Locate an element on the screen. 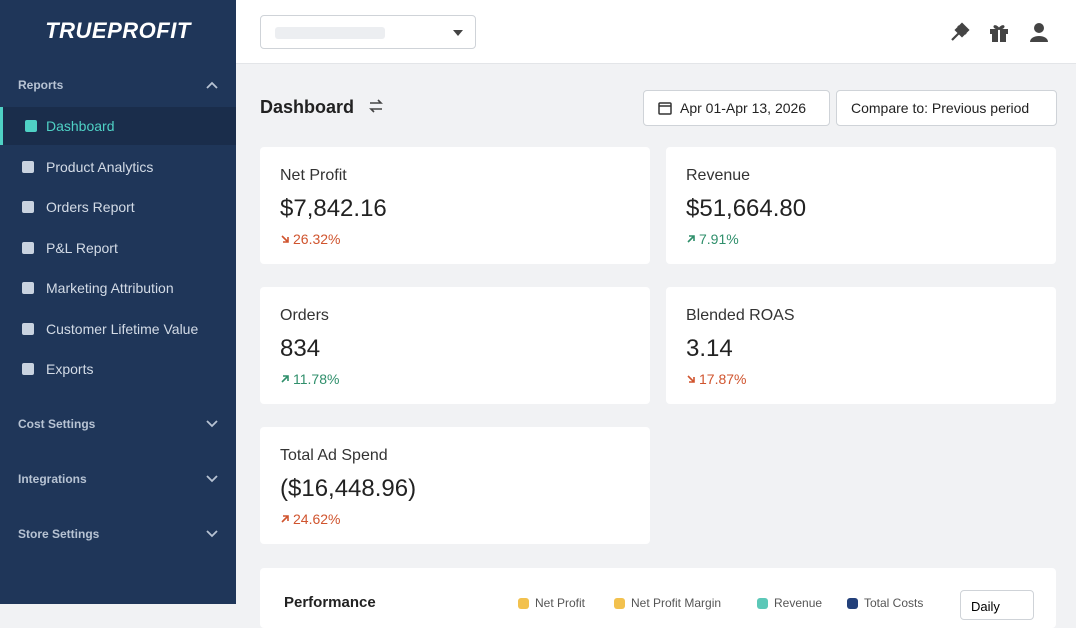 The height and width of the screenshot is (628, 1076). page-title: Dashboard is located at coordinates (321, 107).